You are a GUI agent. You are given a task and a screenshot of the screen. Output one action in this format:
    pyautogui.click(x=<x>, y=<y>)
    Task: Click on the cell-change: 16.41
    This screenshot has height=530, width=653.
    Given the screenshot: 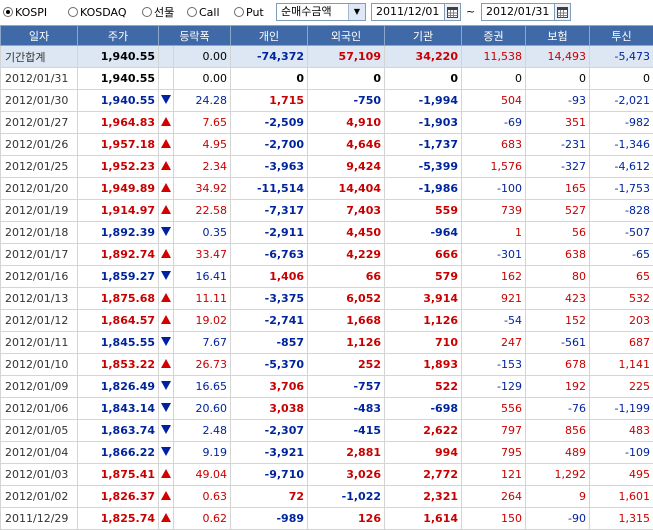 What is the action you would take?
    pyautogui.click(x=202, y=277)
    